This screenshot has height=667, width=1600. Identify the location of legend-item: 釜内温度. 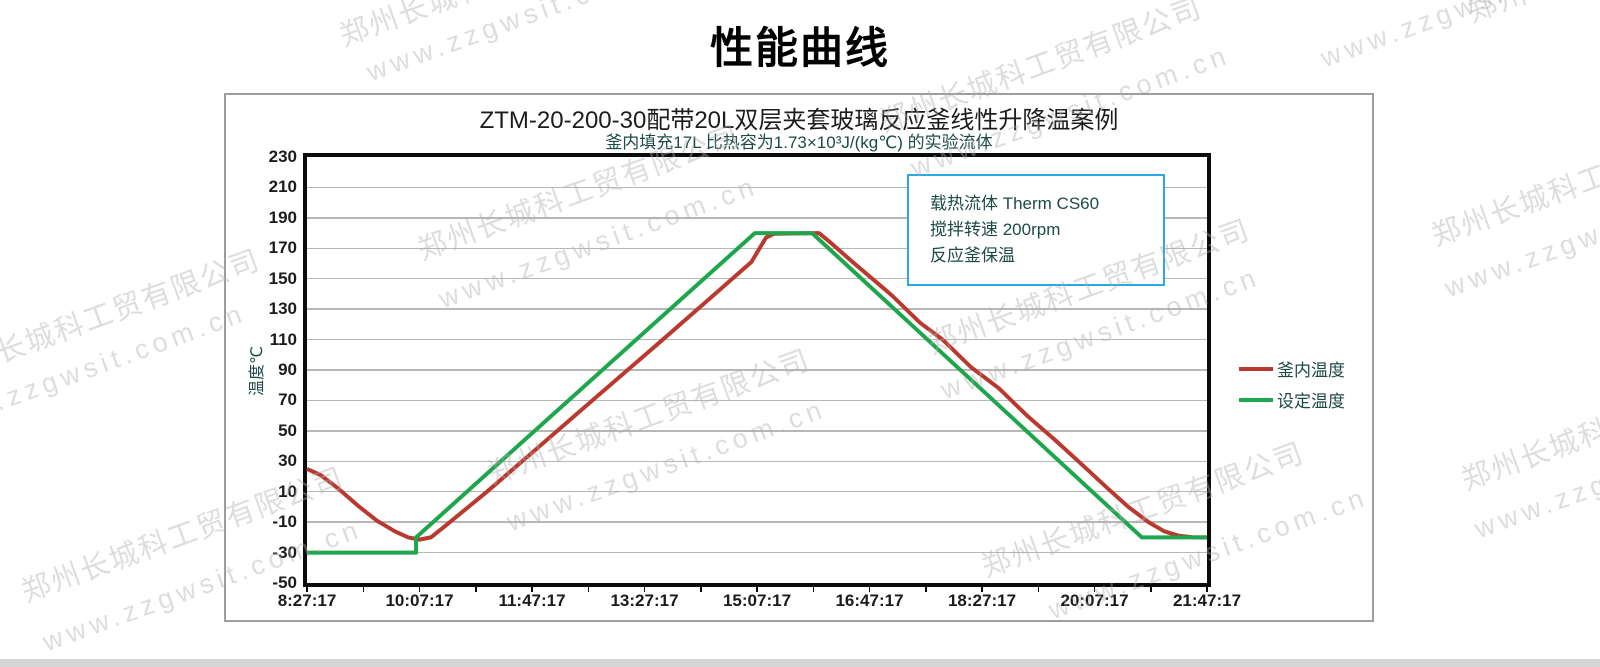
(1292, 368).